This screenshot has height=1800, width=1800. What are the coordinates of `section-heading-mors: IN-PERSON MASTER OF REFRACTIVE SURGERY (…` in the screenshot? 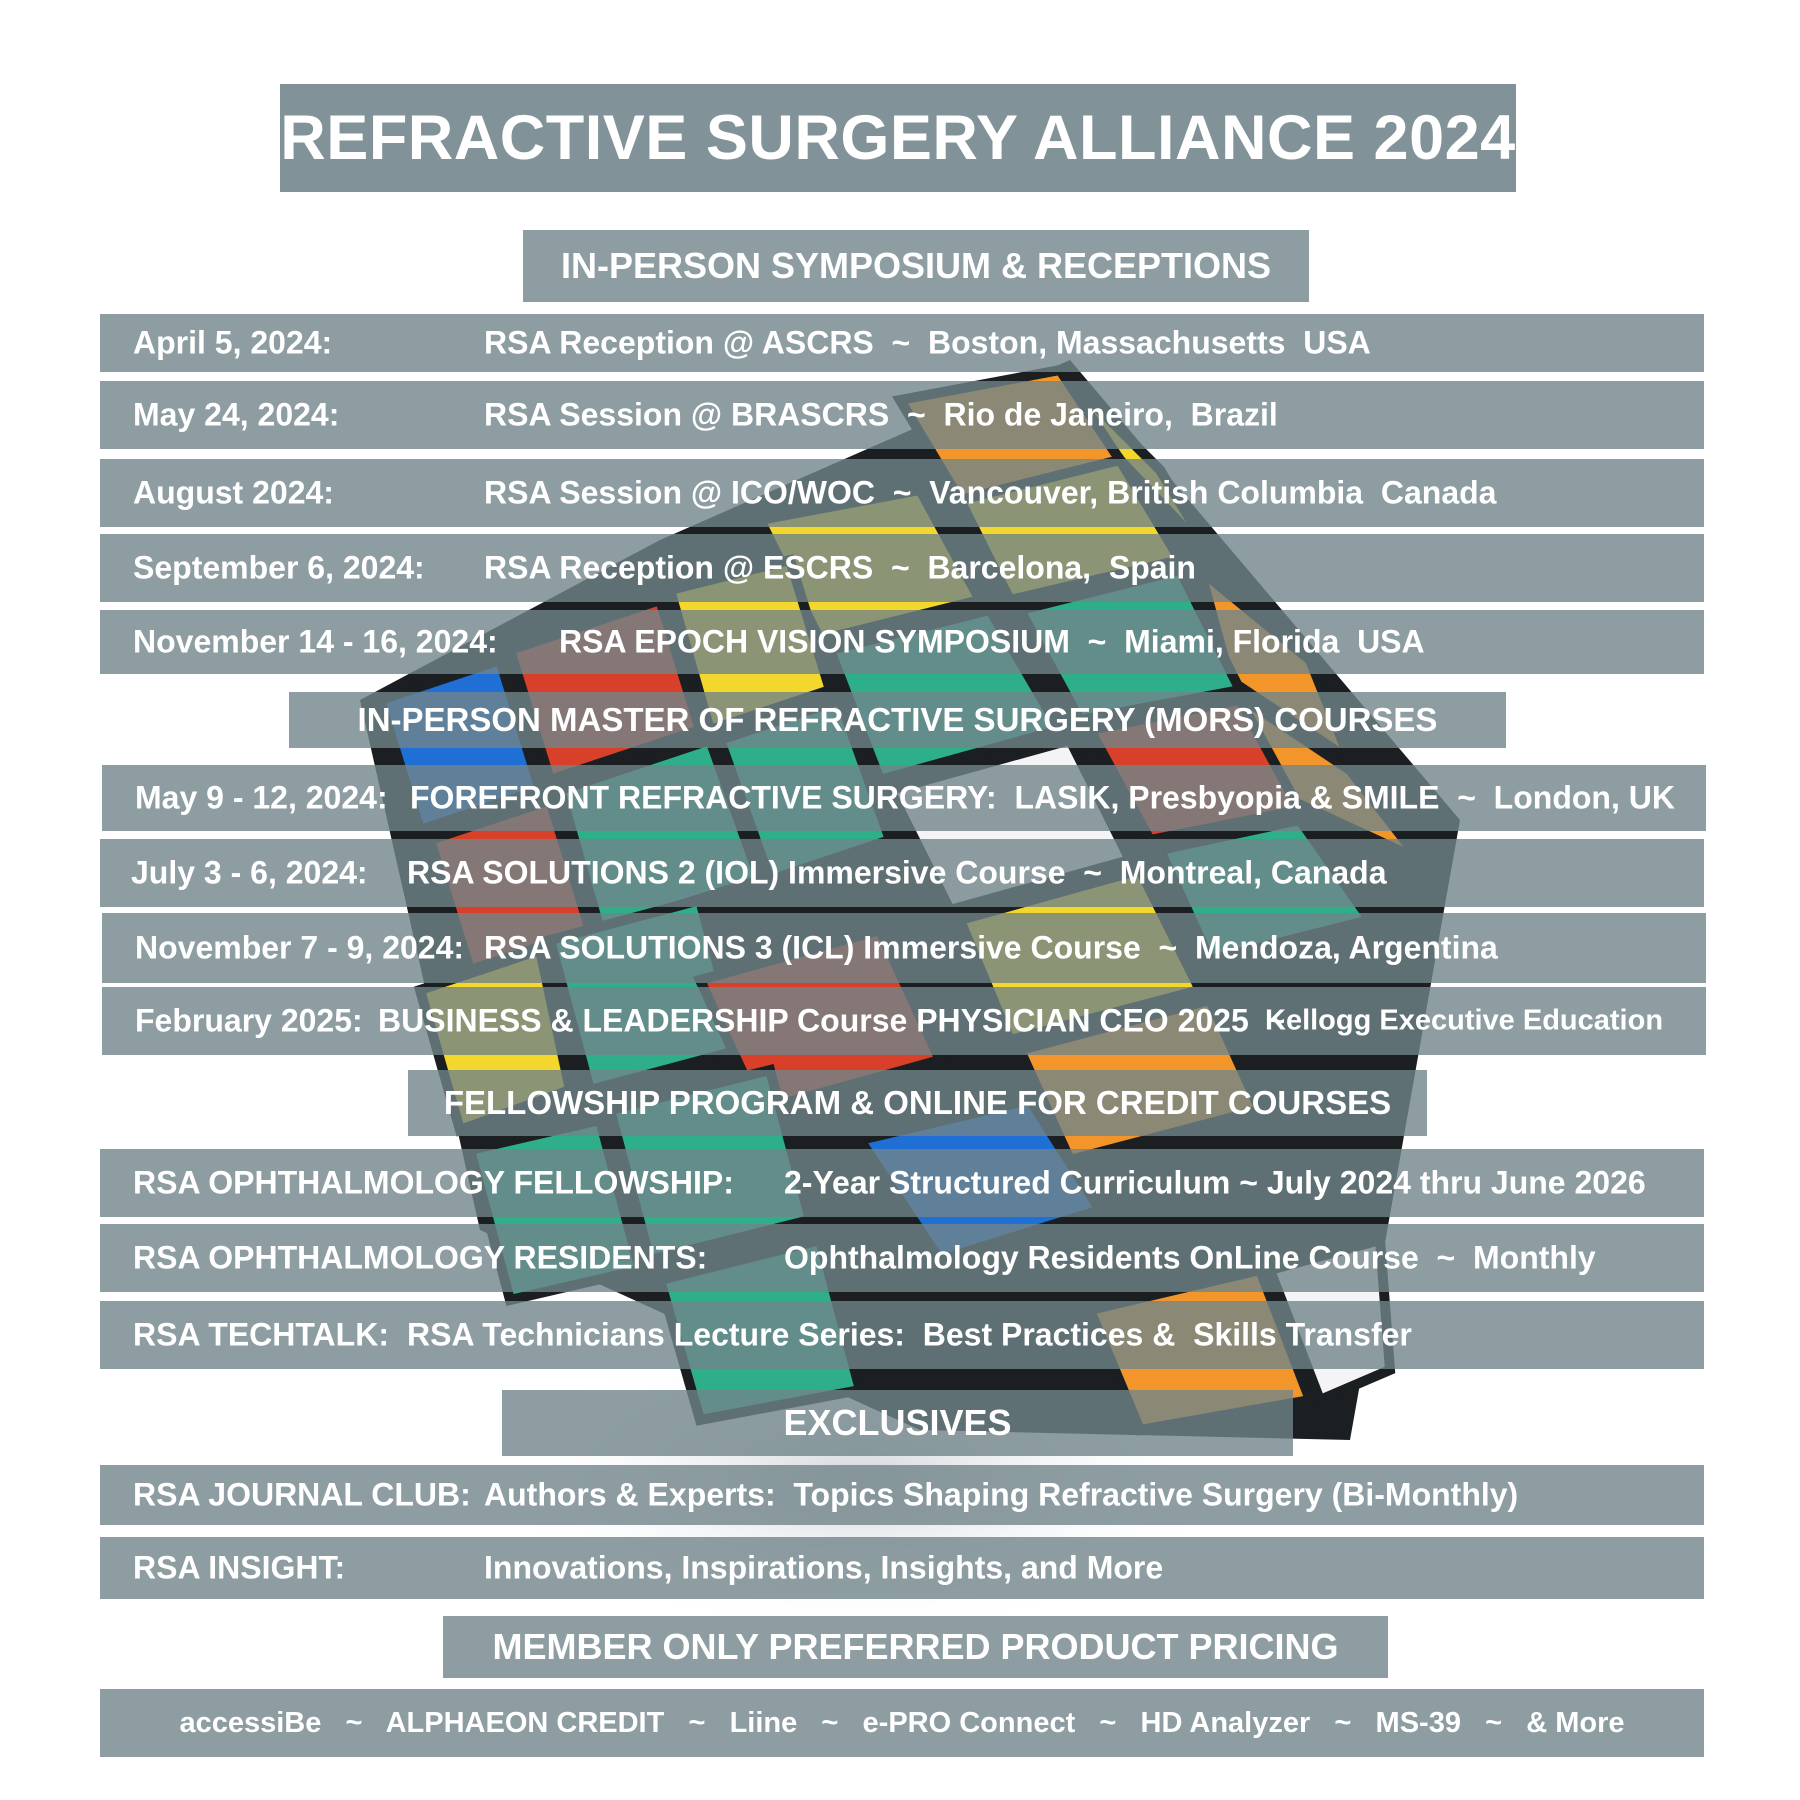 It's located at (897, 720).